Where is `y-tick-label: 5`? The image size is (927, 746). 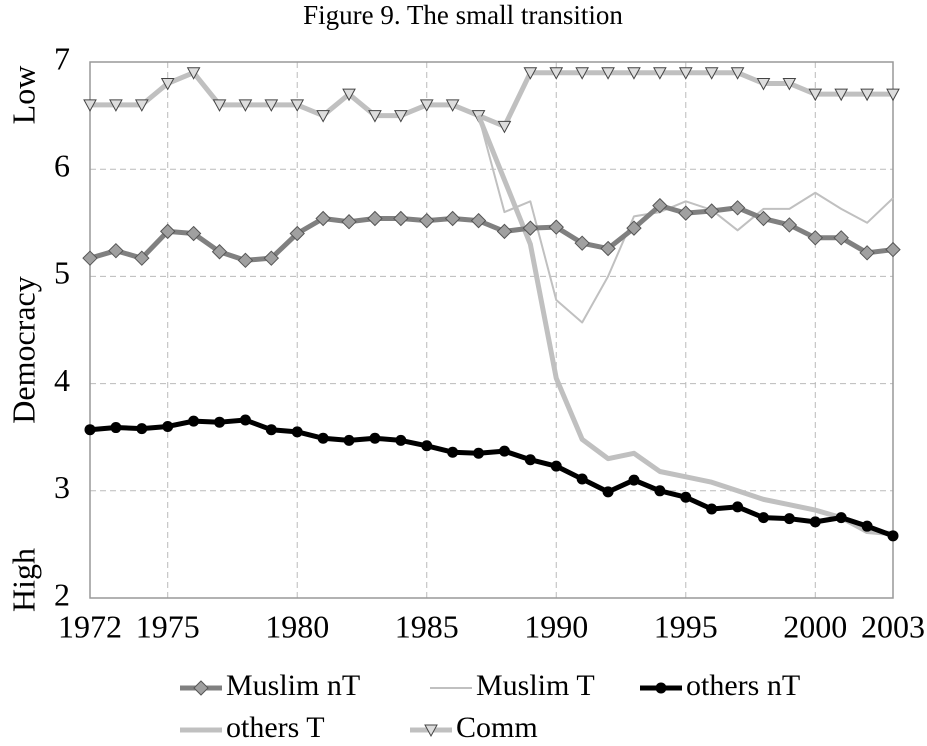
y-tick-label: 5 is located at coordinates (62, 273).